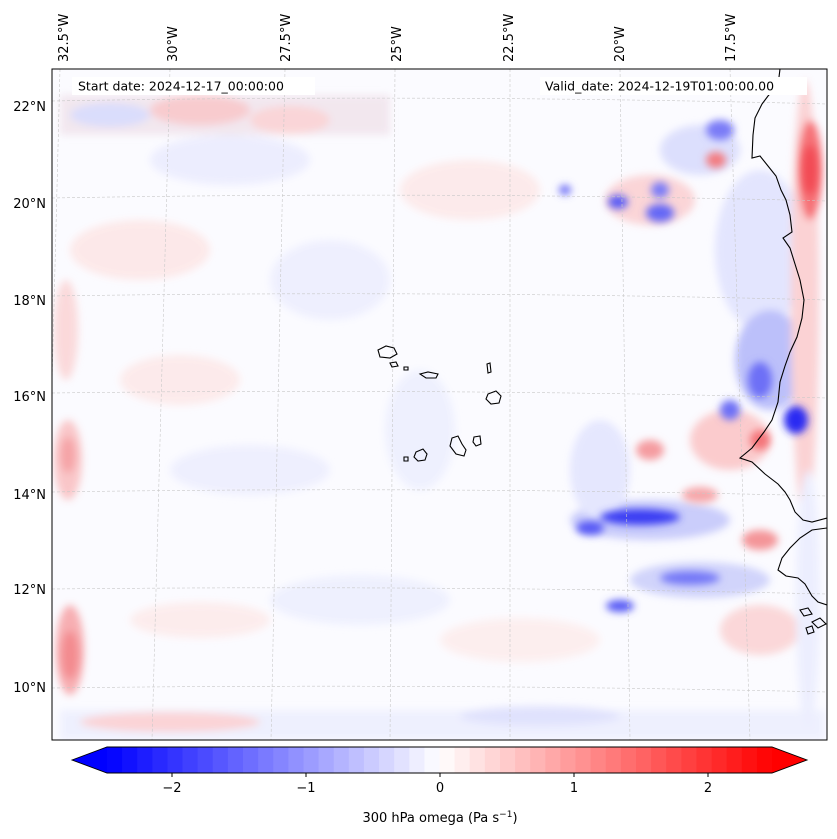 Image resolution: width=837 pixels, height=839 pixels. I want to click on cbar-tick-label: 1, so click(574, 788).